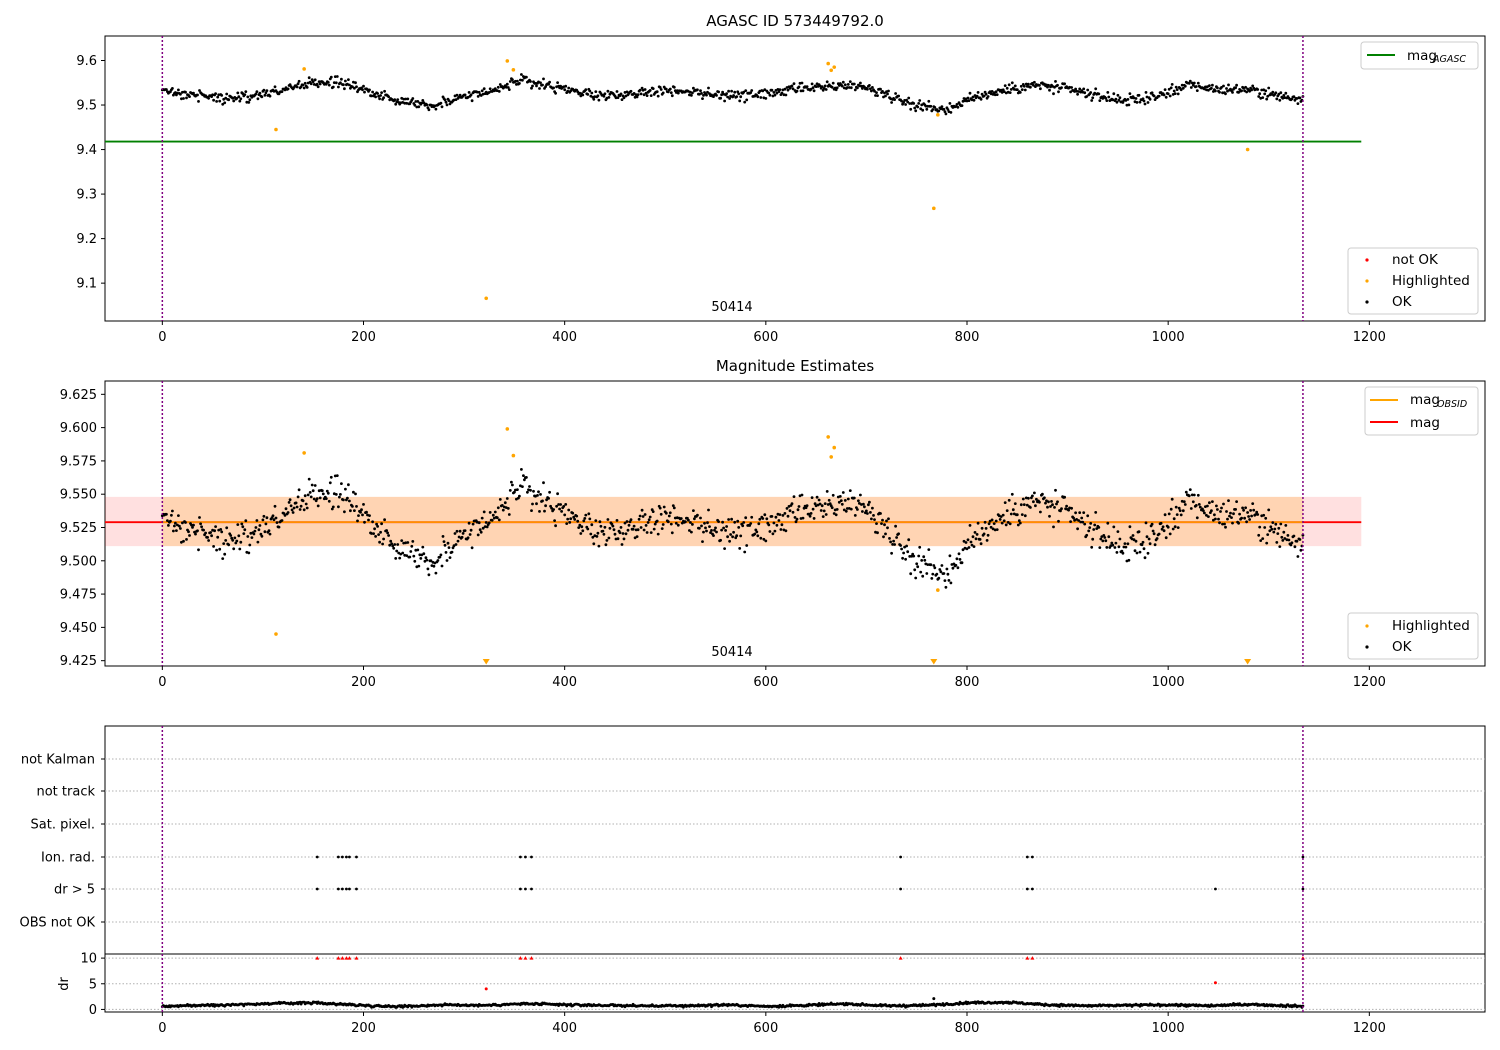 The height and width of the screenshot is (1050, 1500). Describe the element at coordinates (732, 528) in the screenshot. I see `ok-points` at that location.